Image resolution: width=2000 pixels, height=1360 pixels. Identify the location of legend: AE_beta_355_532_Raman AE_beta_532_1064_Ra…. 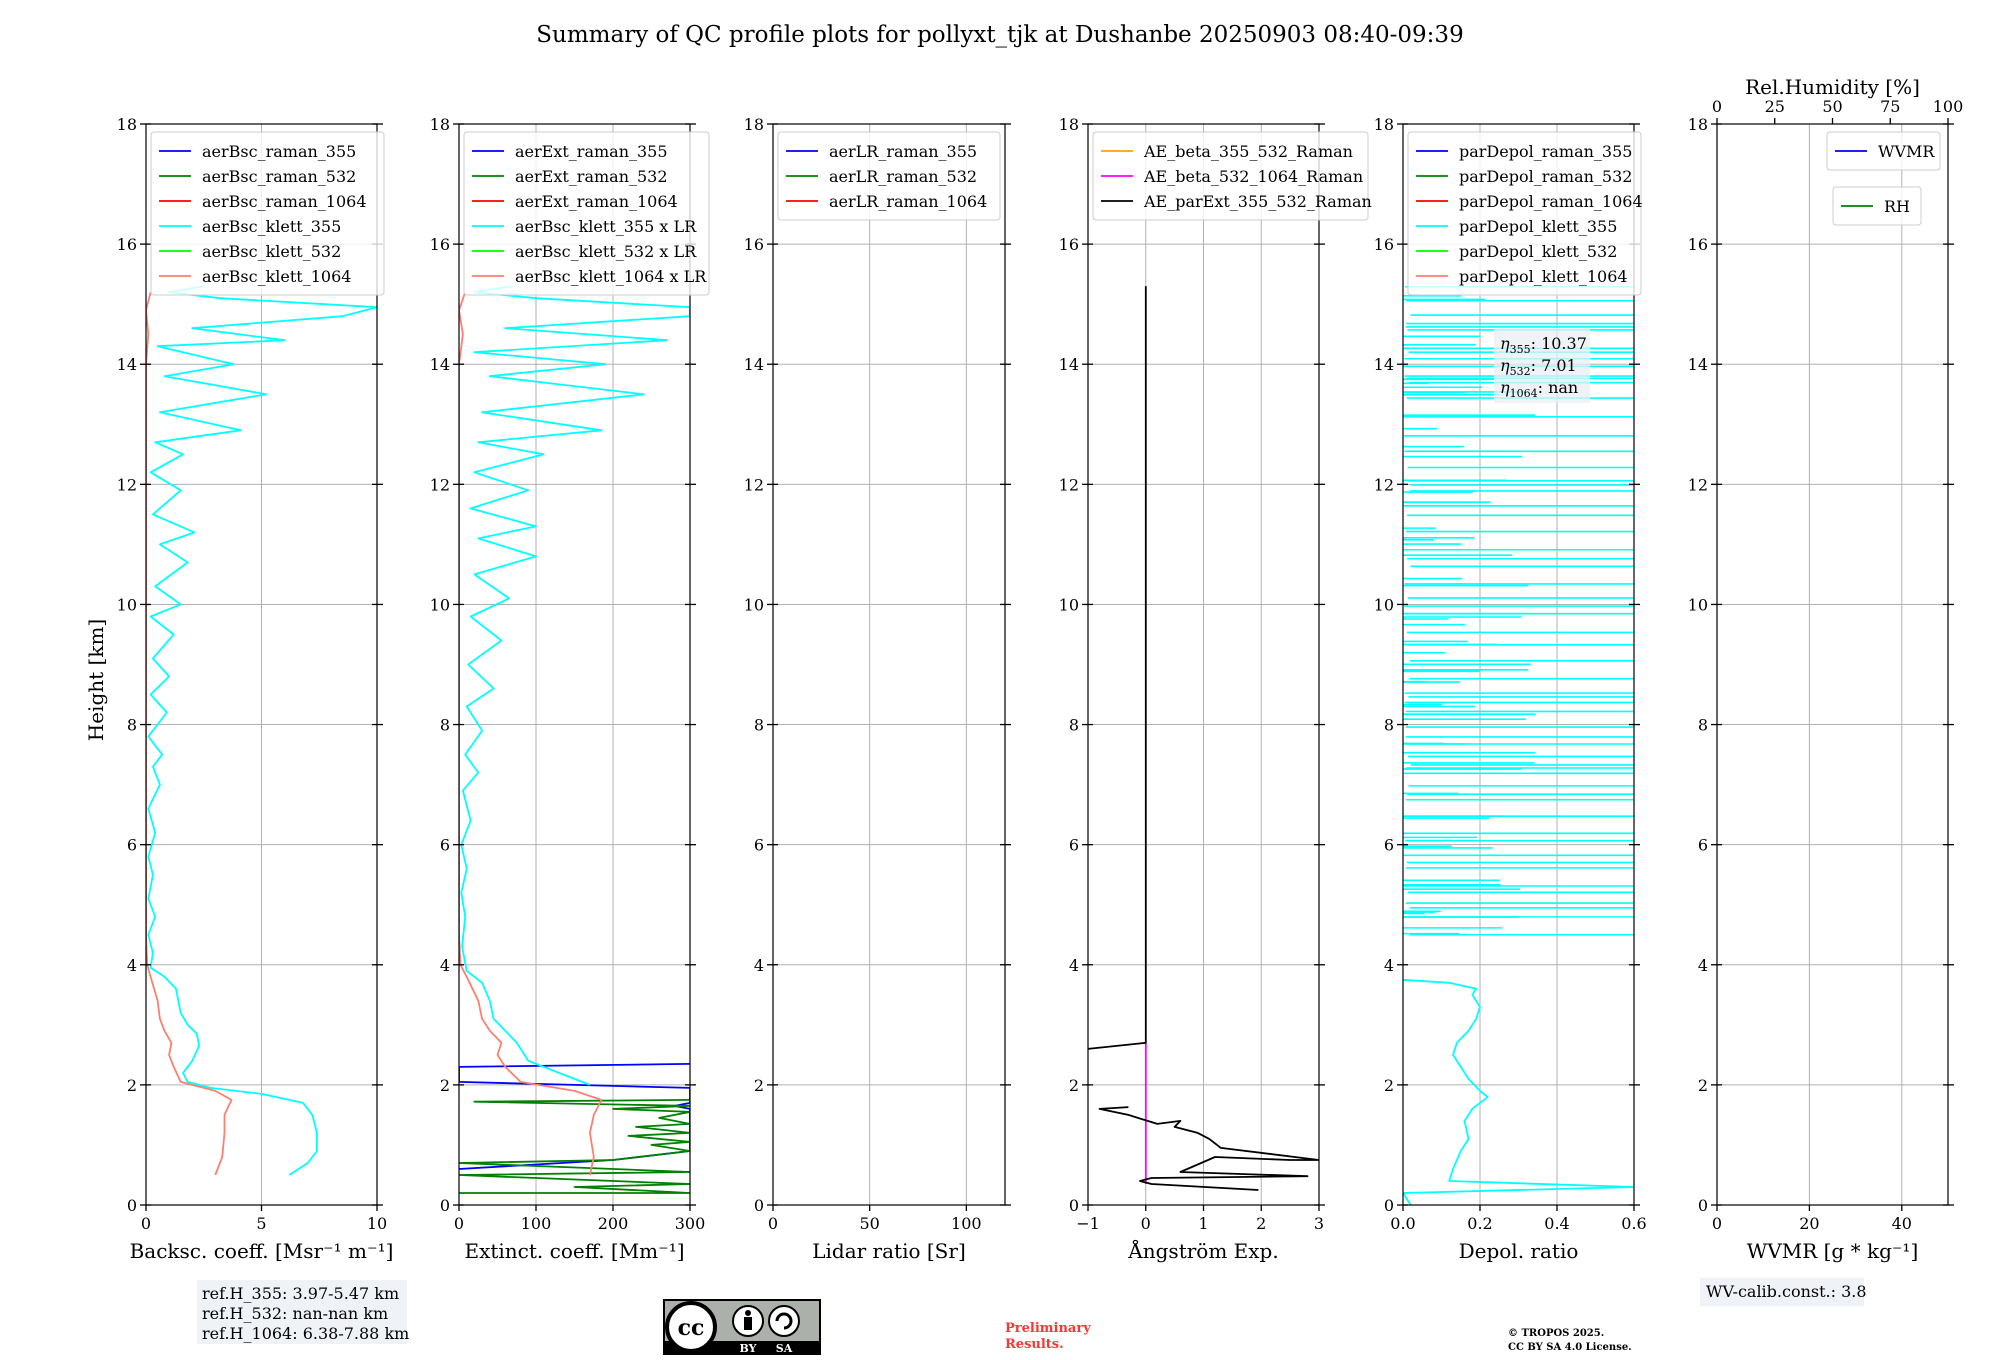
(1232, 176).